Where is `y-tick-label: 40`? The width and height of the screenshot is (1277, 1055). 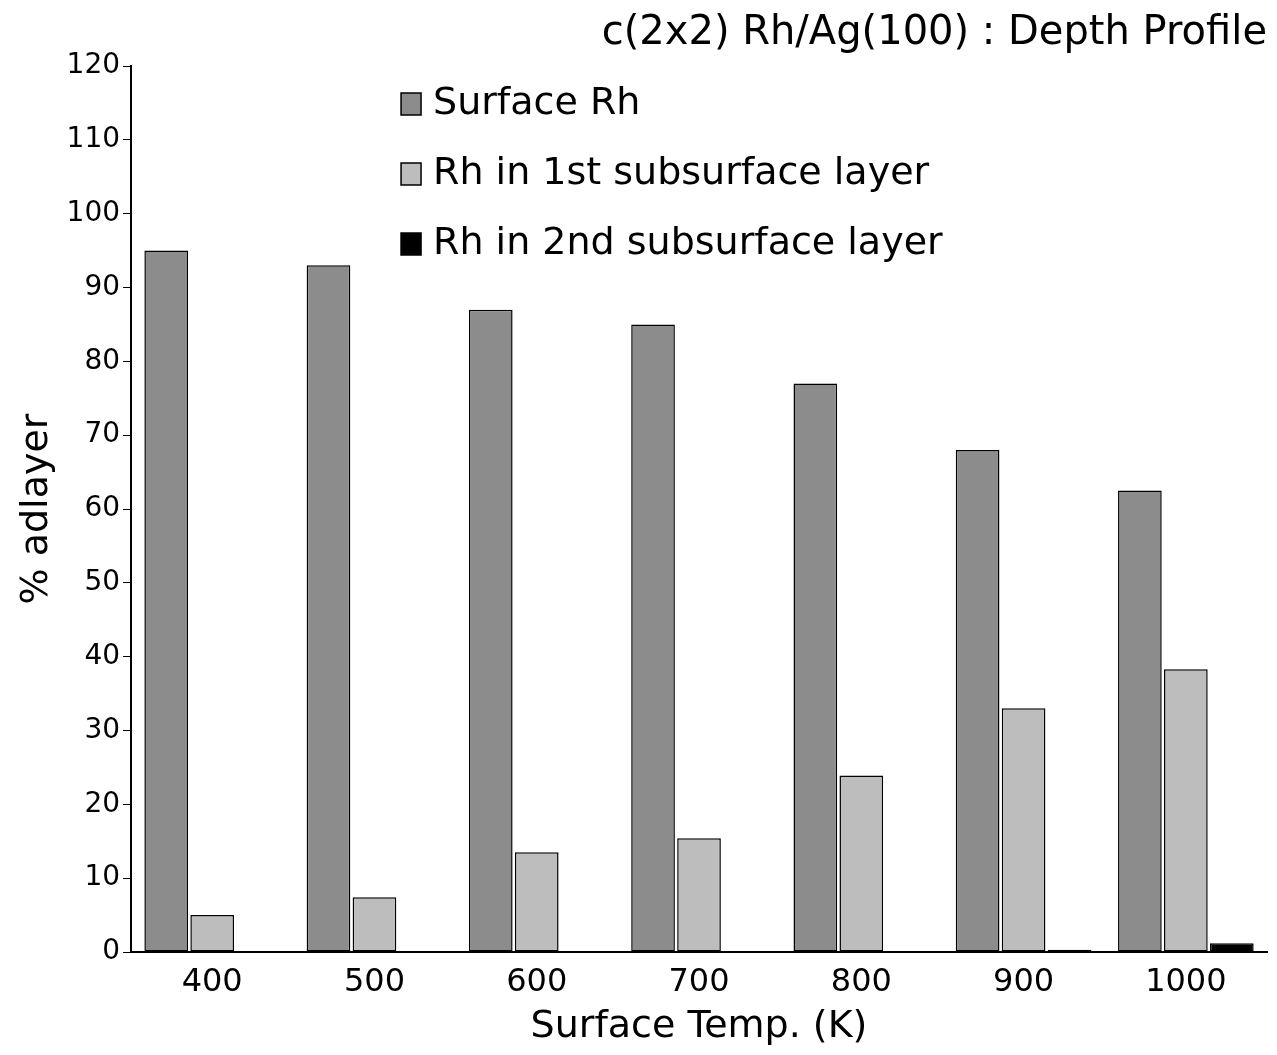
y-tick-label: 40 is located at coordinates (102, 654).